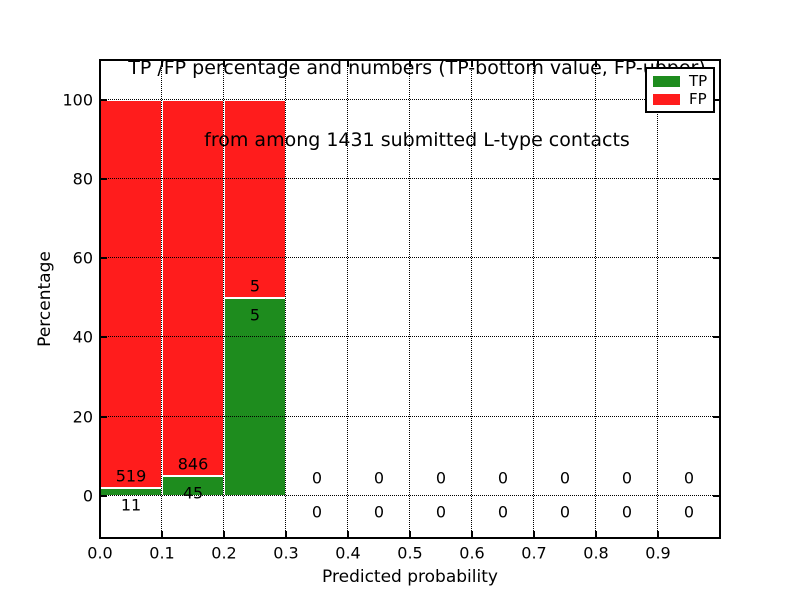 The height and width of the screenshot is (600, 800). Describe the element at coordinates (596, 553) in the screenshot. I see `x-tick-label: 0.8` at that location.